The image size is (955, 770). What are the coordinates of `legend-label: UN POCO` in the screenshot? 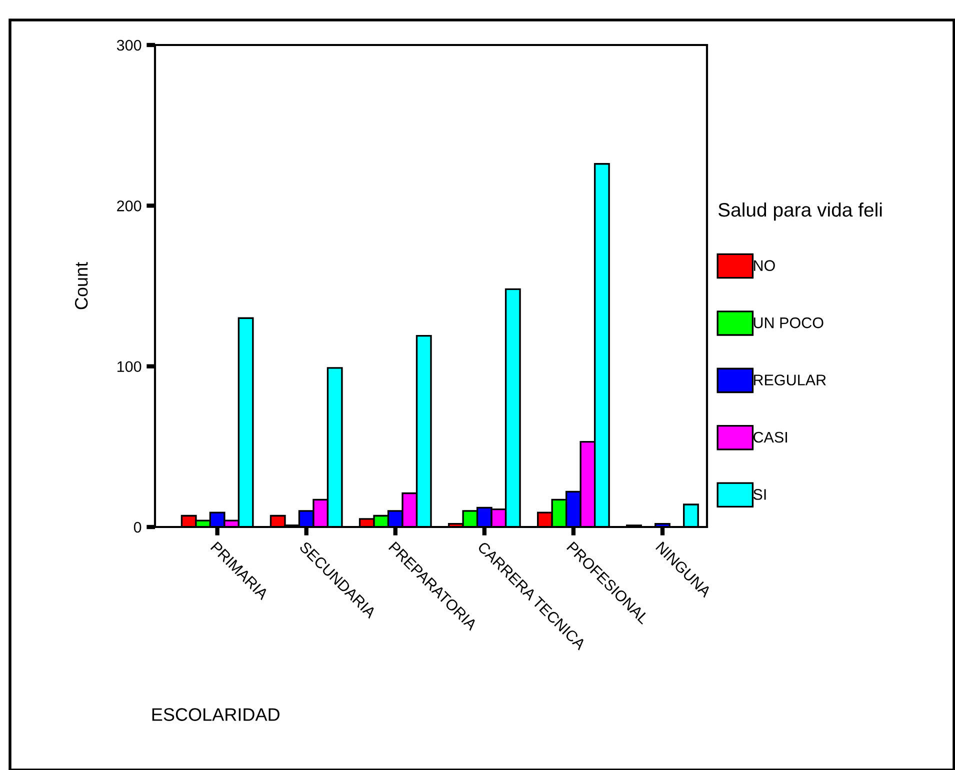 It's located at (789, 322).